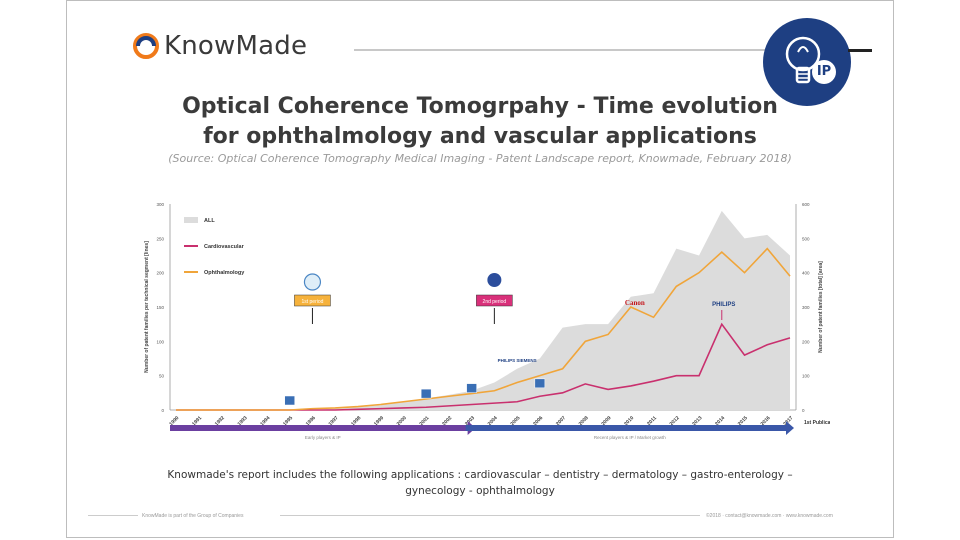 This screenshot has height=540, width=960. Describe the element at coordinates (146, 46) in the screenshot. I see `knowmade-mark-icon` at that location.